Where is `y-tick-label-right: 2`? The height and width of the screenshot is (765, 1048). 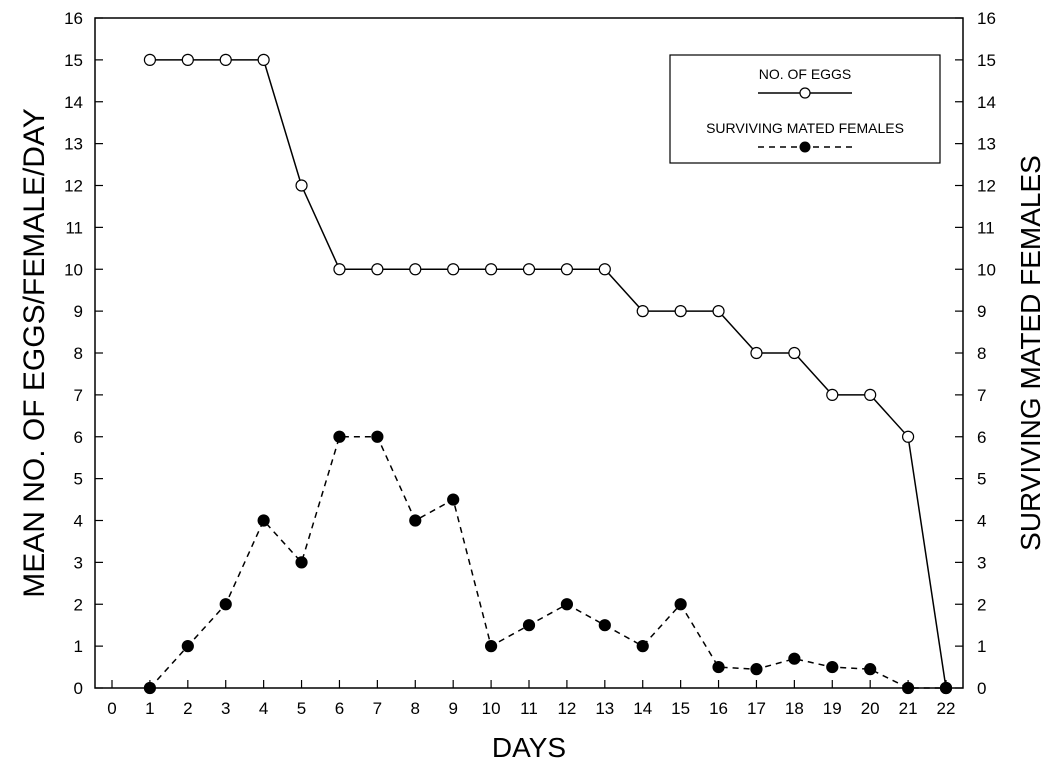
y-tick-label-right: 2 is located at coordinates (981, 604).